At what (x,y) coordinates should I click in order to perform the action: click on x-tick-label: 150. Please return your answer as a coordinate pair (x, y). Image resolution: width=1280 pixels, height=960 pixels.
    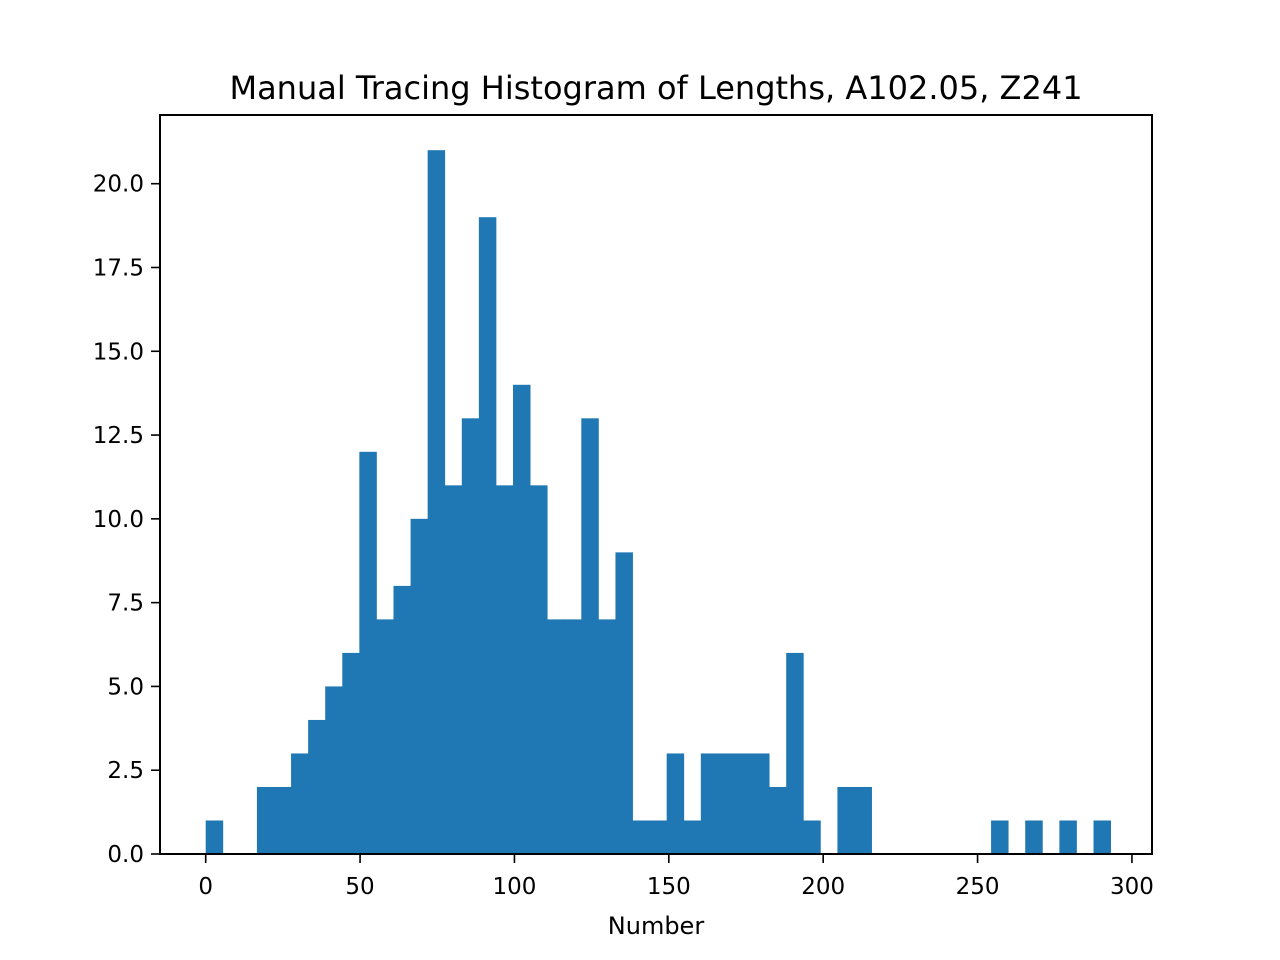
    Looking at the image, I should click on (669, 887).